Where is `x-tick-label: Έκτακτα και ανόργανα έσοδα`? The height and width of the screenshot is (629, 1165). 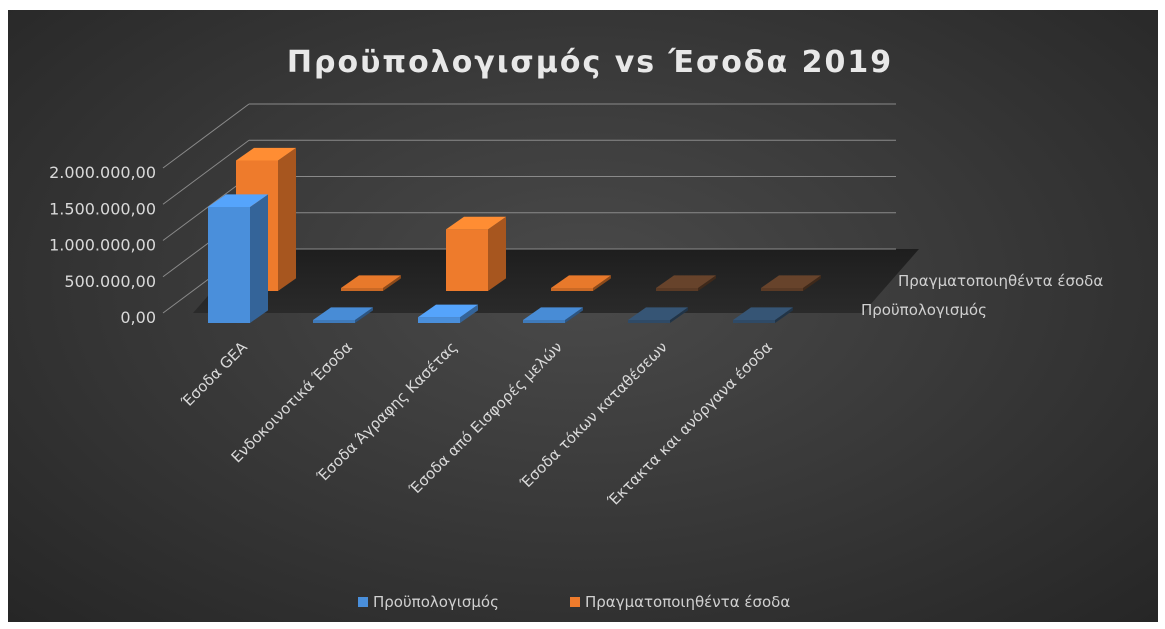 x-tick-label: Έκτακτα και ανόργανα έσοδα is located at coordinates (690, 424).